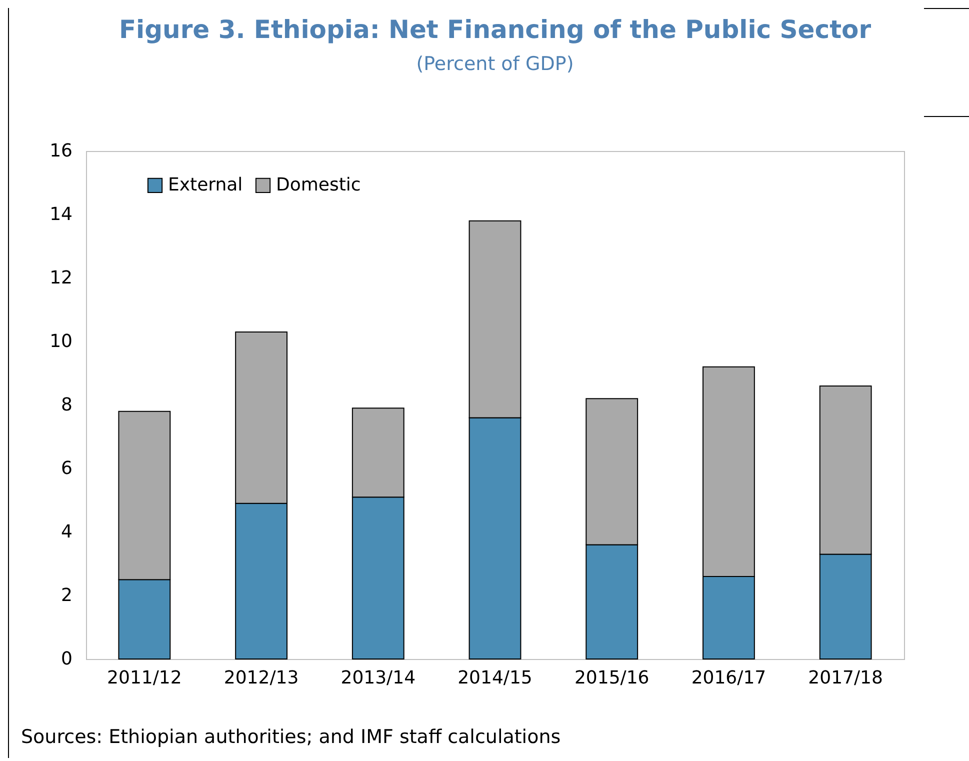 This screenshot has height=761, width=969. What do you see at coordinates (66, 405) in the screenshot?
I see `y-tick-label: 8` at bounding box center [66, 405].